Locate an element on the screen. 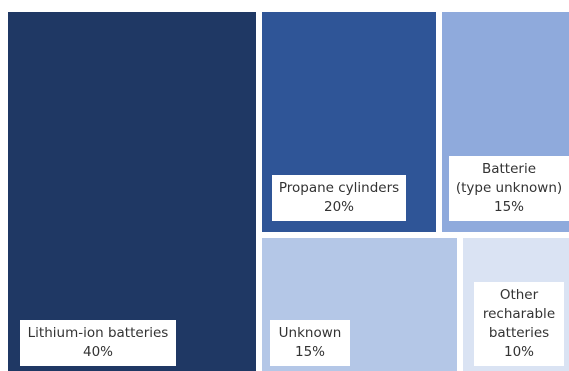  label-batterie-type-unknown-name: Batterie (type unknown) is located at coordinates (509, 178).